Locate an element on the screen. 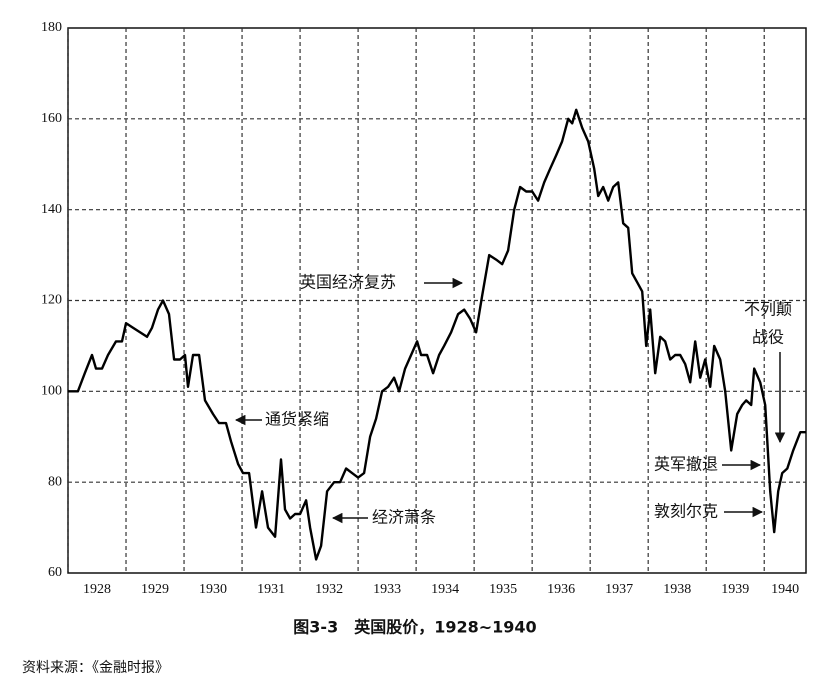 This screenshot has width=832, height=698. x-tick-label: 1933 is located at coordinates (387, 589).